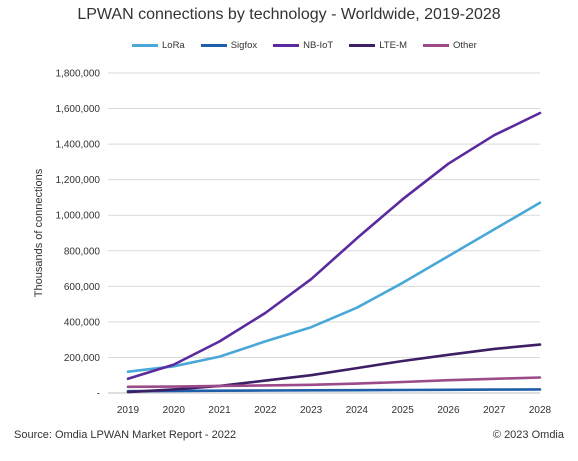 The height and width of the screenshot is (461, 578). I want to click on legend-label: LTE-M, so click(393, 45).